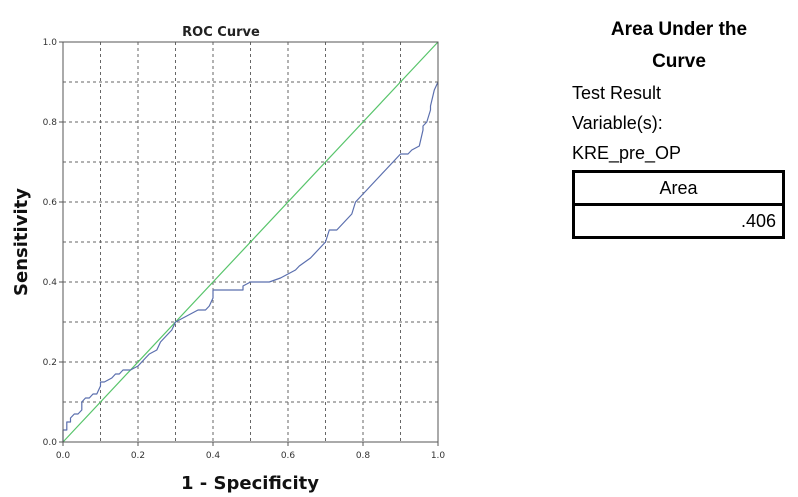 The height and width of the screenshot is (497, 798). Describe the element at coordinates (679, 29) in the screenshot. I see `auc-title-line1: Area Under the` at that location.